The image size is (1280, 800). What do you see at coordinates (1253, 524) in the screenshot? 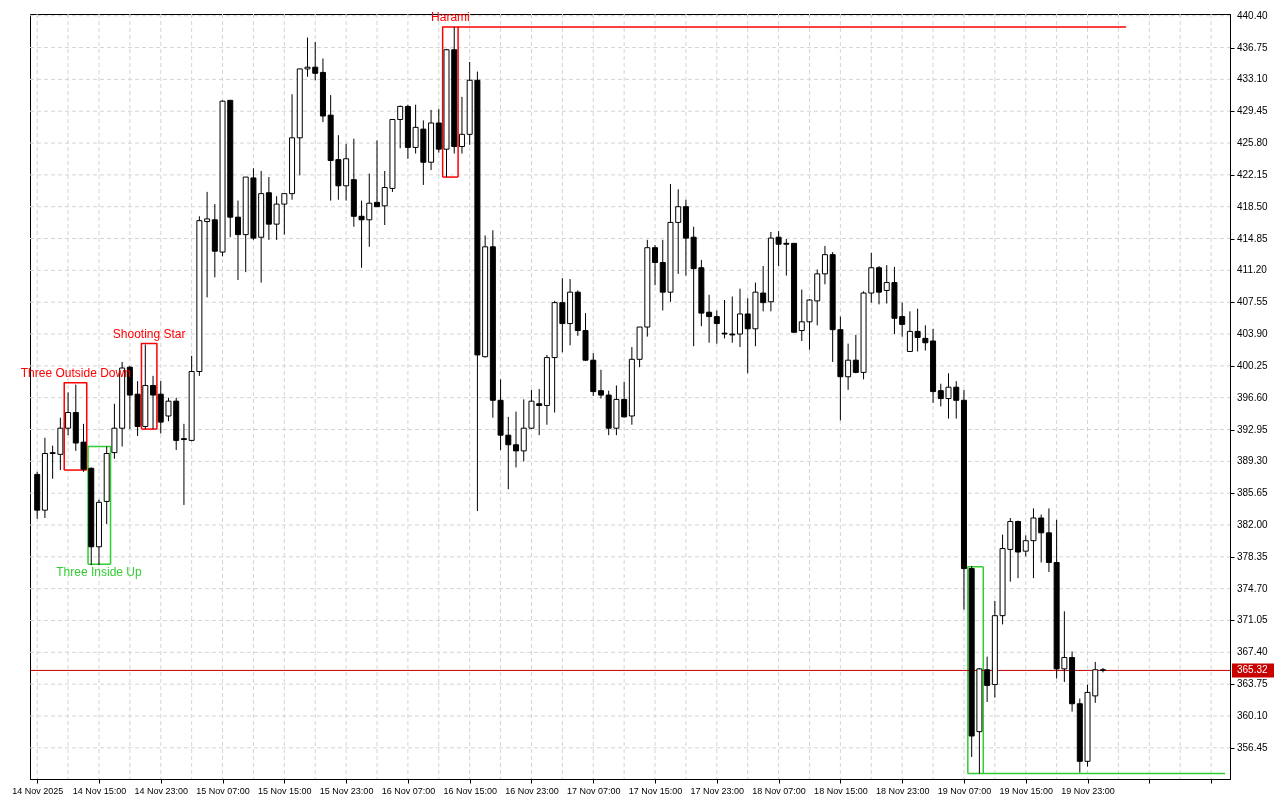
I see `y-tick-label: 382.00` at bounding box center [1253, 524].